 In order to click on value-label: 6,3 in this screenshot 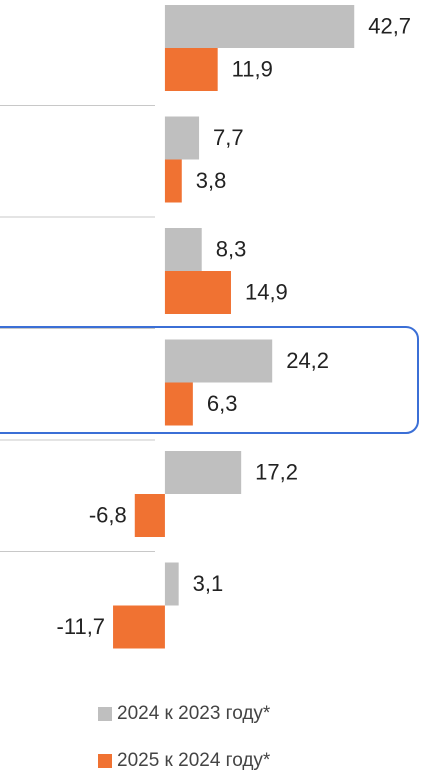, I will do `click(222, 403)`.